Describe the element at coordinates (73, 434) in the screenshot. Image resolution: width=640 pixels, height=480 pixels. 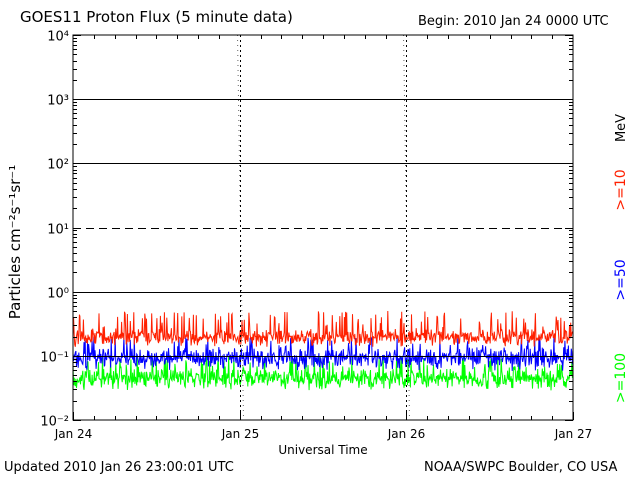
I see `x-tick-label-0: Jan 24` at that location.